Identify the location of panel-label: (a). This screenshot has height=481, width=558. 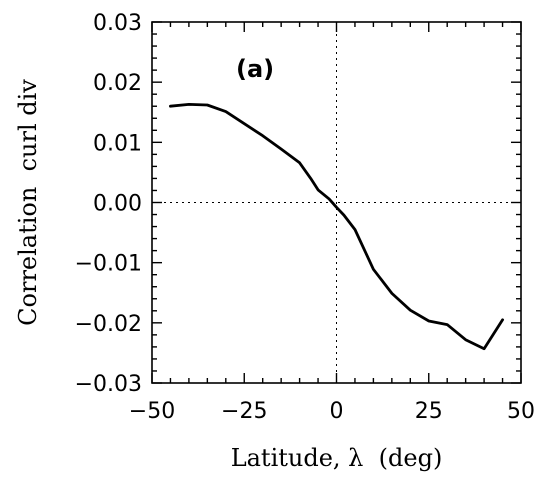
(255, 69).